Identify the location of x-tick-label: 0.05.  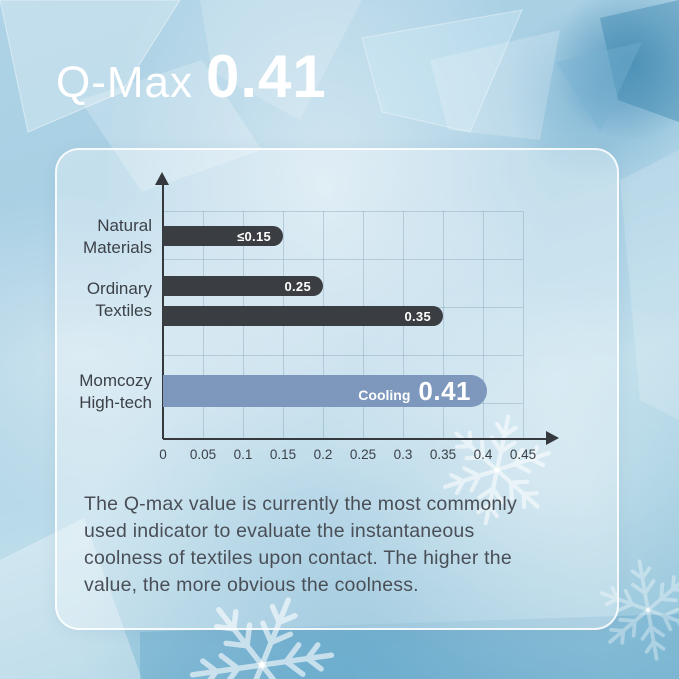
(203, 454).